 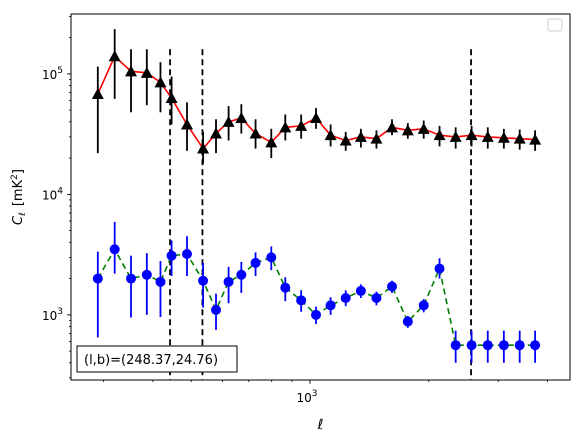 I want to click on y-tick-label-exp: 5, so click(x=60, y=71).